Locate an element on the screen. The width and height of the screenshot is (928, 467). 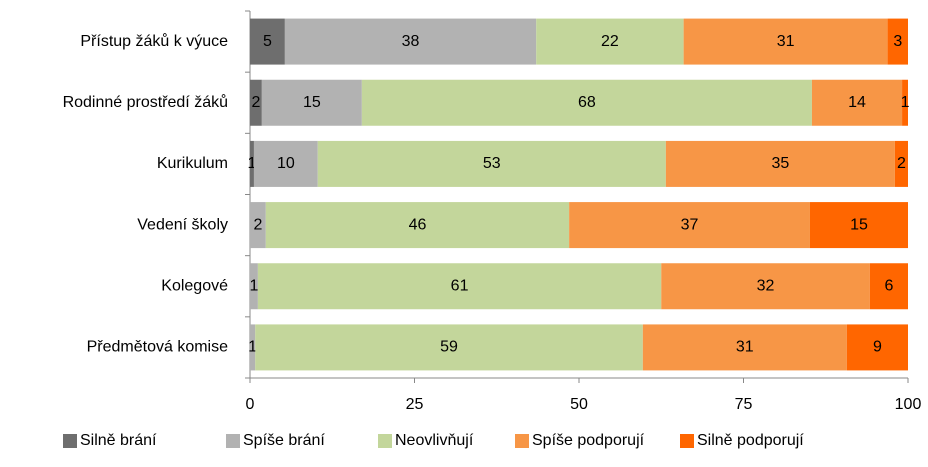
legend-label: Neovlivňují is located at coordinates (434, 440).